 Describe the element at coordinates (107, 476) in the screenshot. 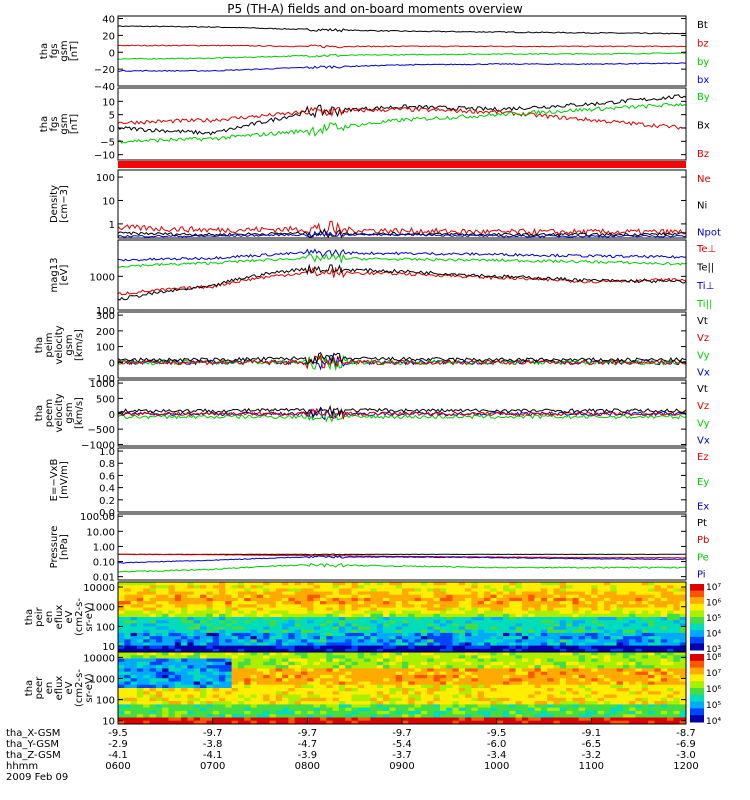

I see `y-tick-label: 0.6` at that location.